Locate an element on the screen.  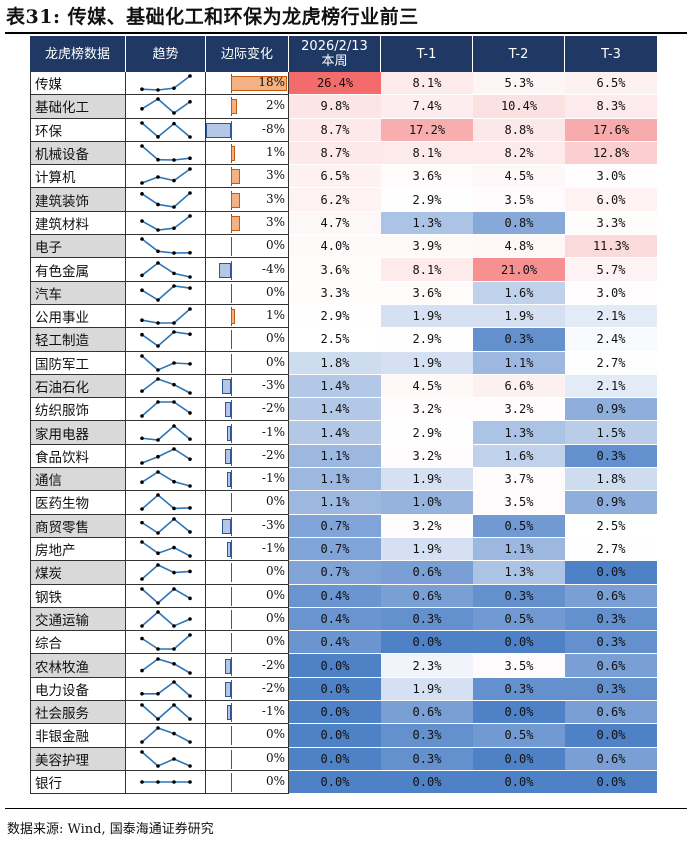
value-t1: 0.3% is located at coordinates (427, 736).